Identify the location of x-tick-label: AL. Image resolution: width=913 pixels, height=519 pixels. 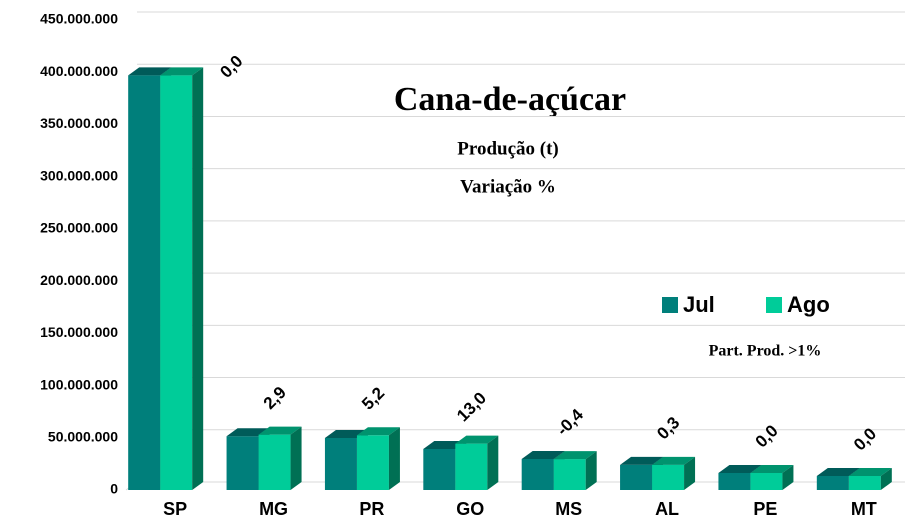
(667, 509).